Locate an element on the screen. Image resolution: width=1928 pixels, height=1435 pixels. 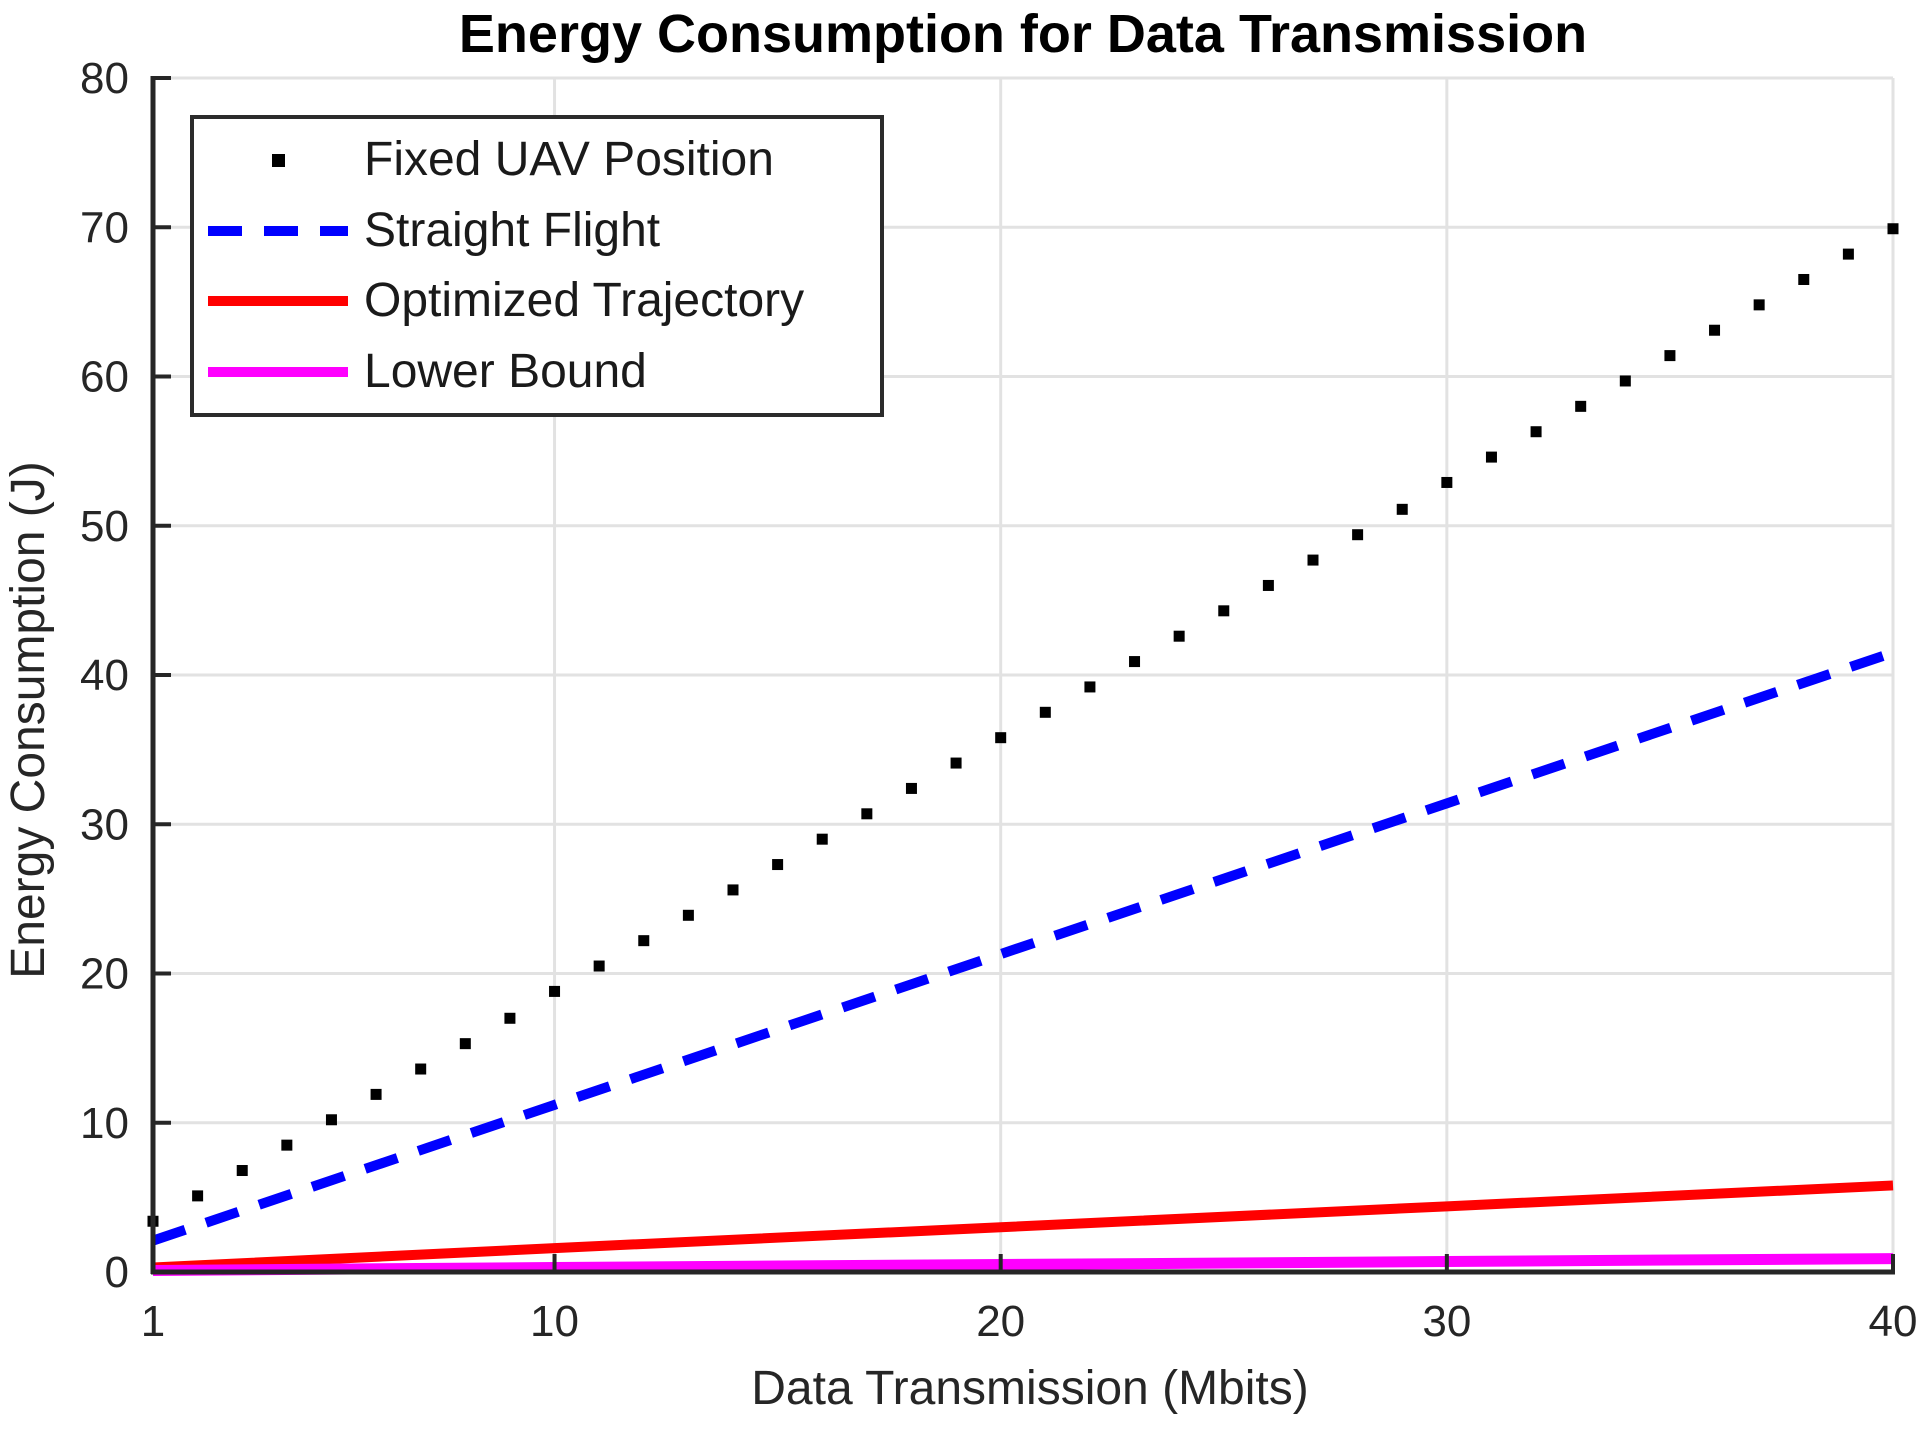
y-tick-label: 0 is located at coordinates (117, 1272).